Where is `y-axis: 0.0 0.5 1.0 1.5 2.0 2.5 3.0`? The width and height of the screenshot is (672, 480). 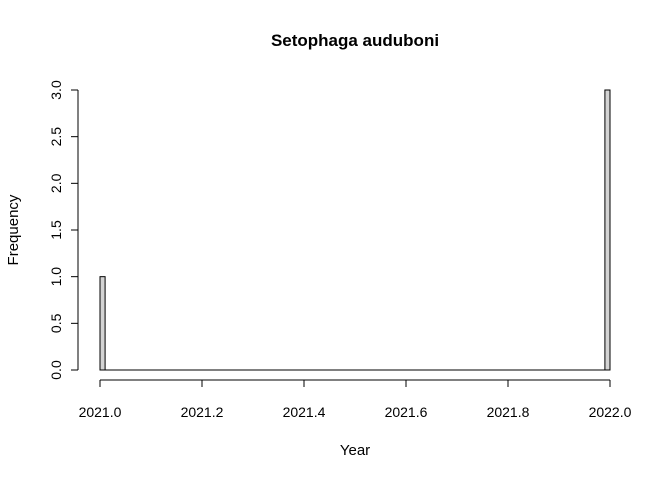
y-axis: 0.0 0.5 1.0 1.5 2.0 2.5 3.0 is located at coordinates (63, 230).